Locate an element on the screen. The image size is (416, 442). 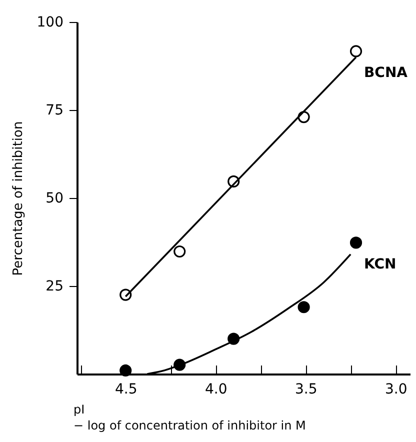
y-tick-label: 50 is located at coordinates (55, 198).